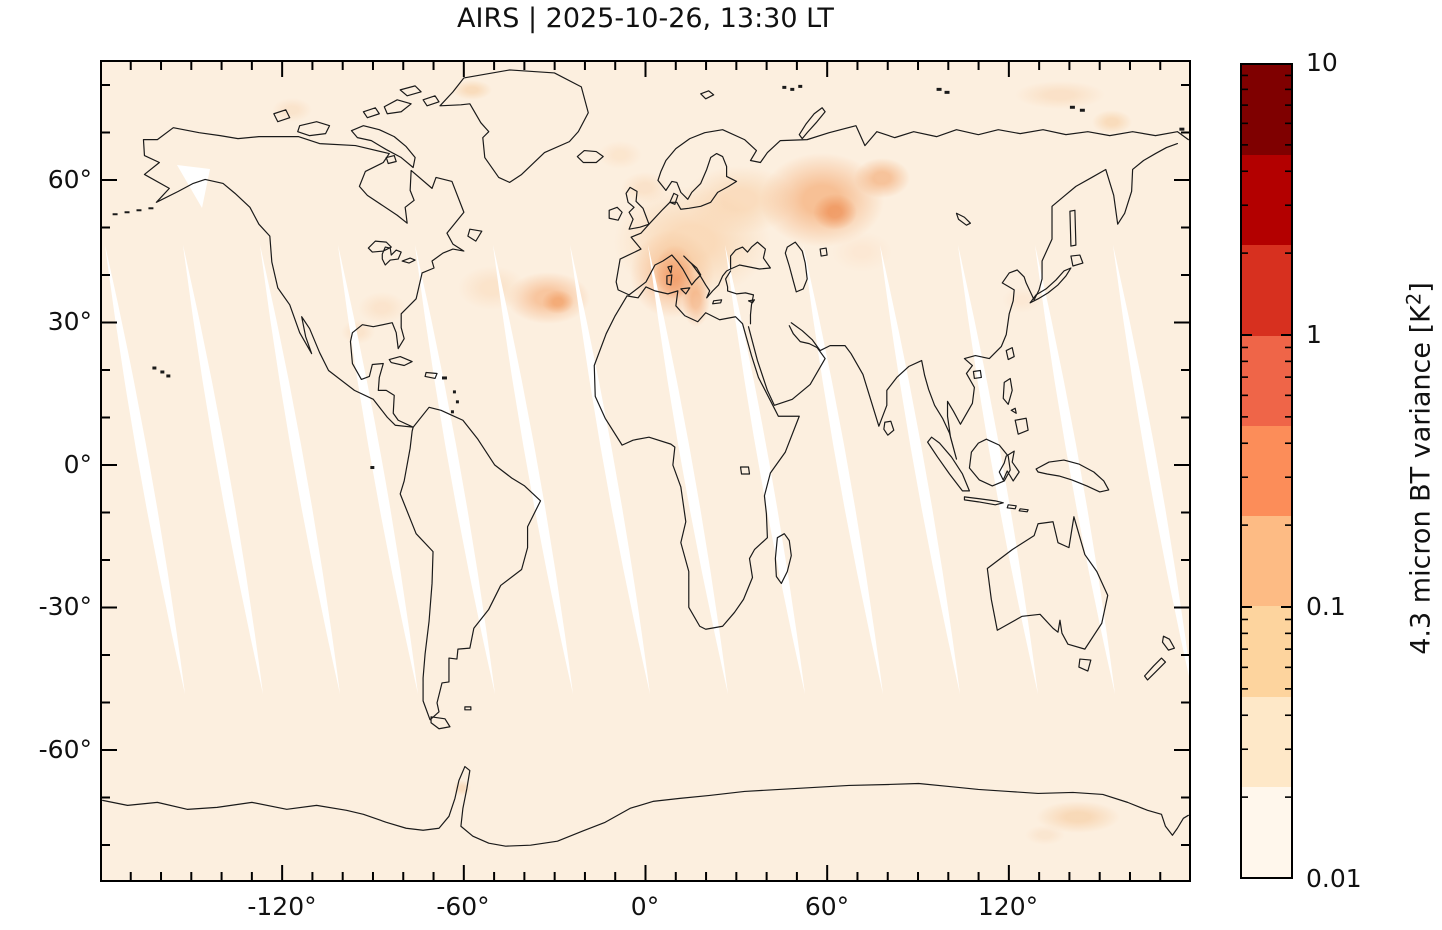 The image size is (1442, 930). What do you see at coordinates (1326, 606) in the screenshot?
I see `colorbar-tick-0p1: 0.1` at bounding box center [1326, 606].